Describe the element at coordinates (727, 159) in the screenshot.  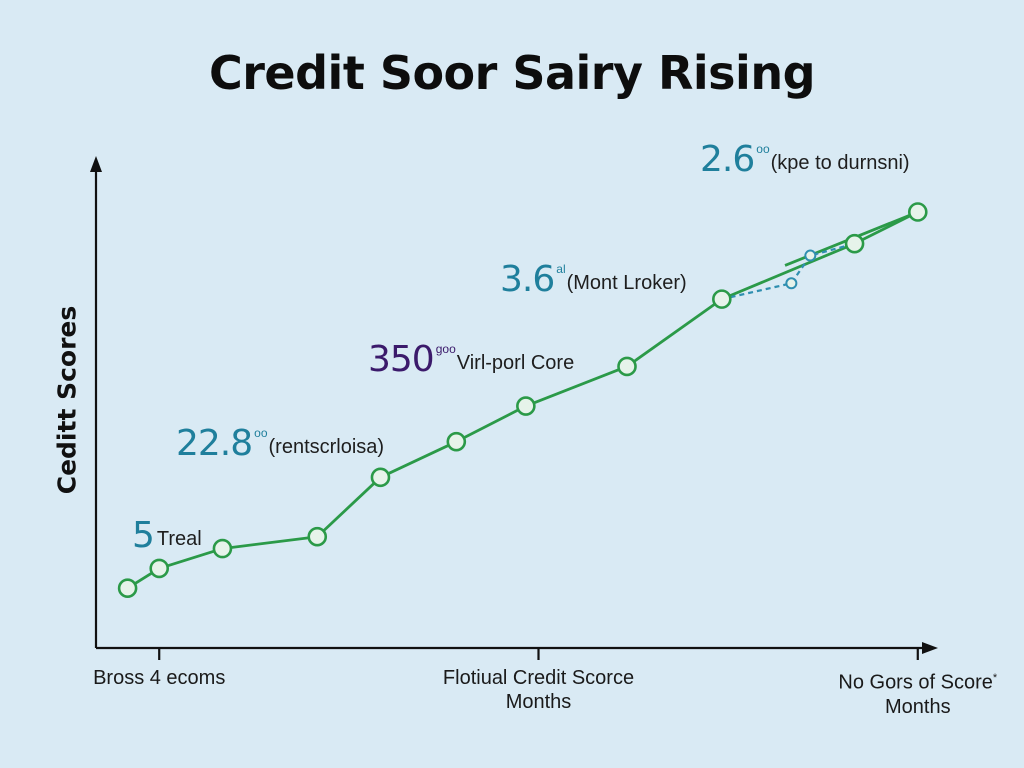
I see `annotation-value: 2.6` at that location.